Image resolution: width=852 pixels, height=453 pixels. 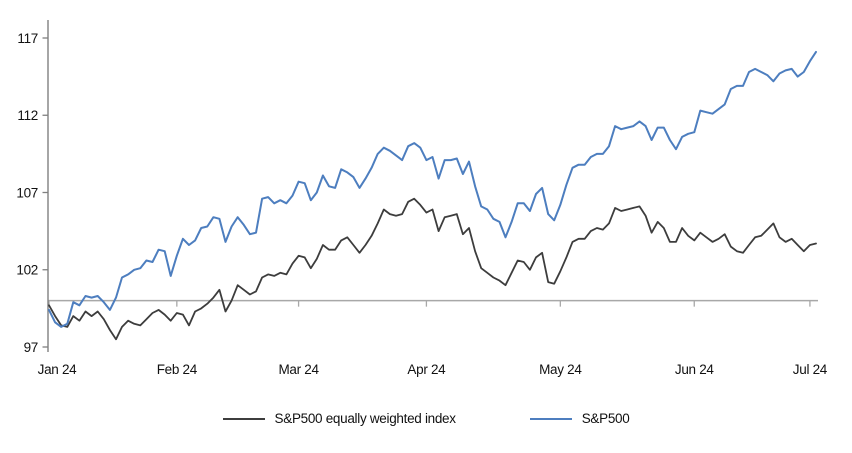 What do you see at coordinates (27, 115) in the screenshot?
I see `y-tick-label: 112` at bounding box center [27, 115].